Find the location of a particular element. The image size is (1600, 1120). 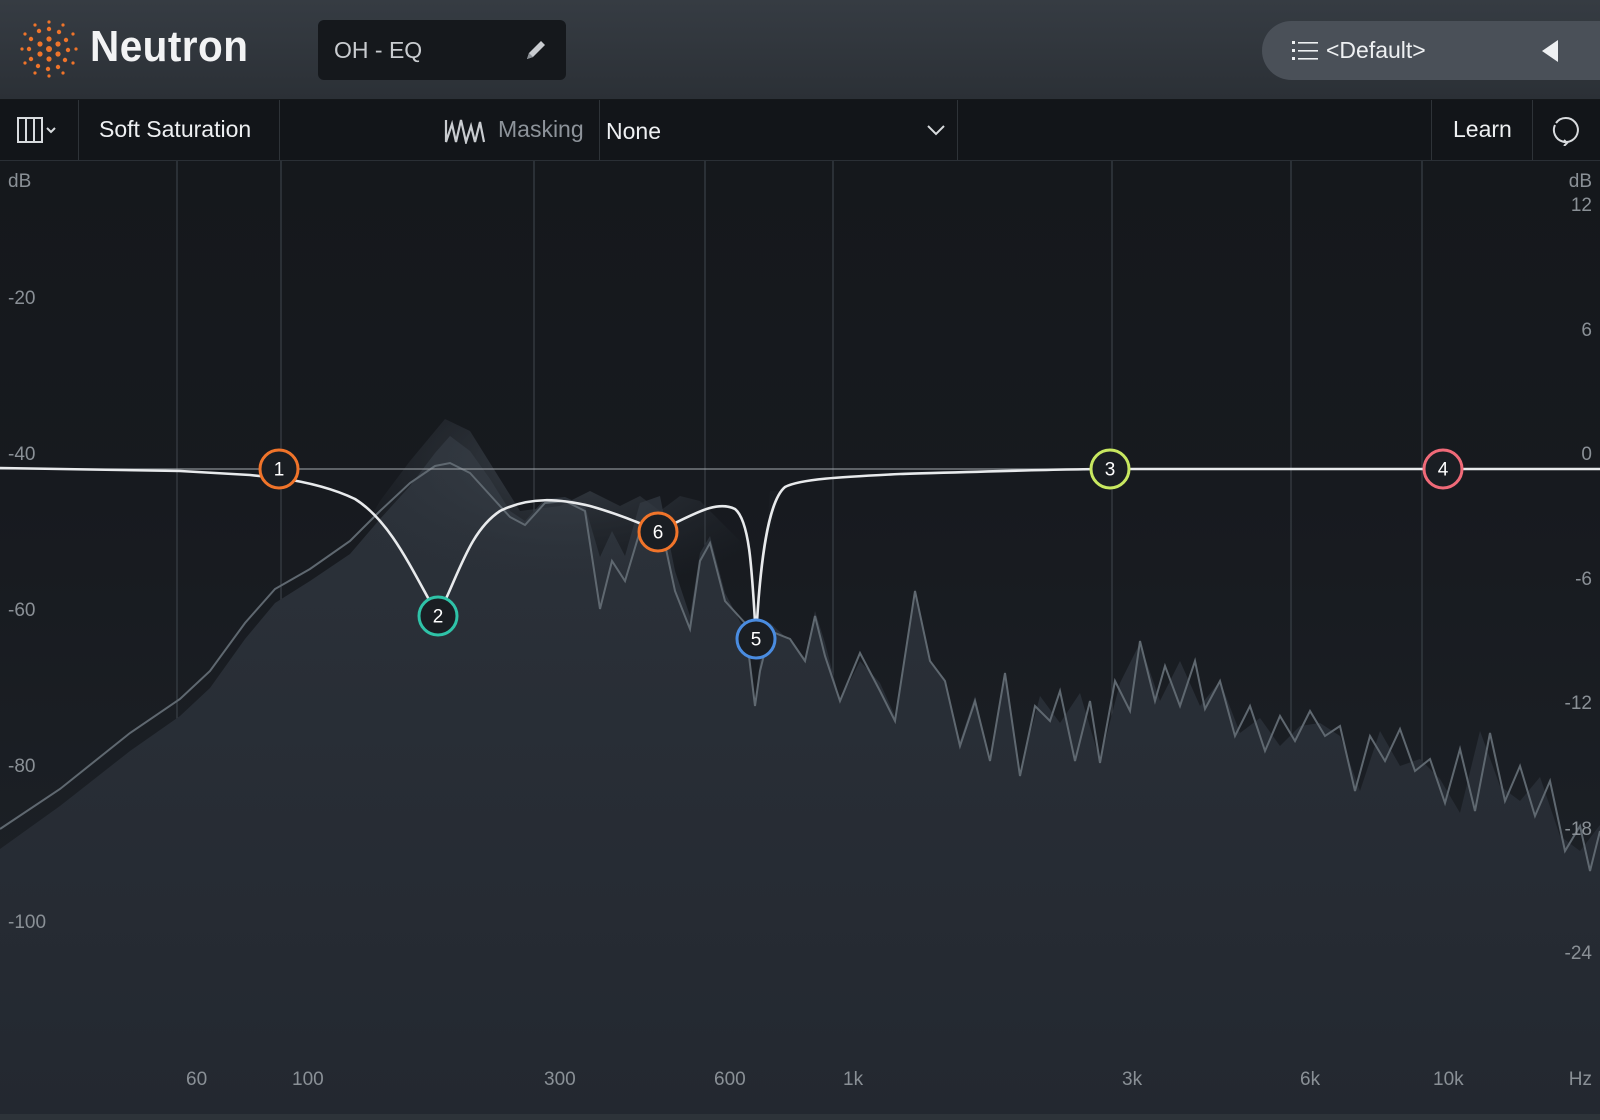

masking-label: Masking is located at coordinates (541, 129).